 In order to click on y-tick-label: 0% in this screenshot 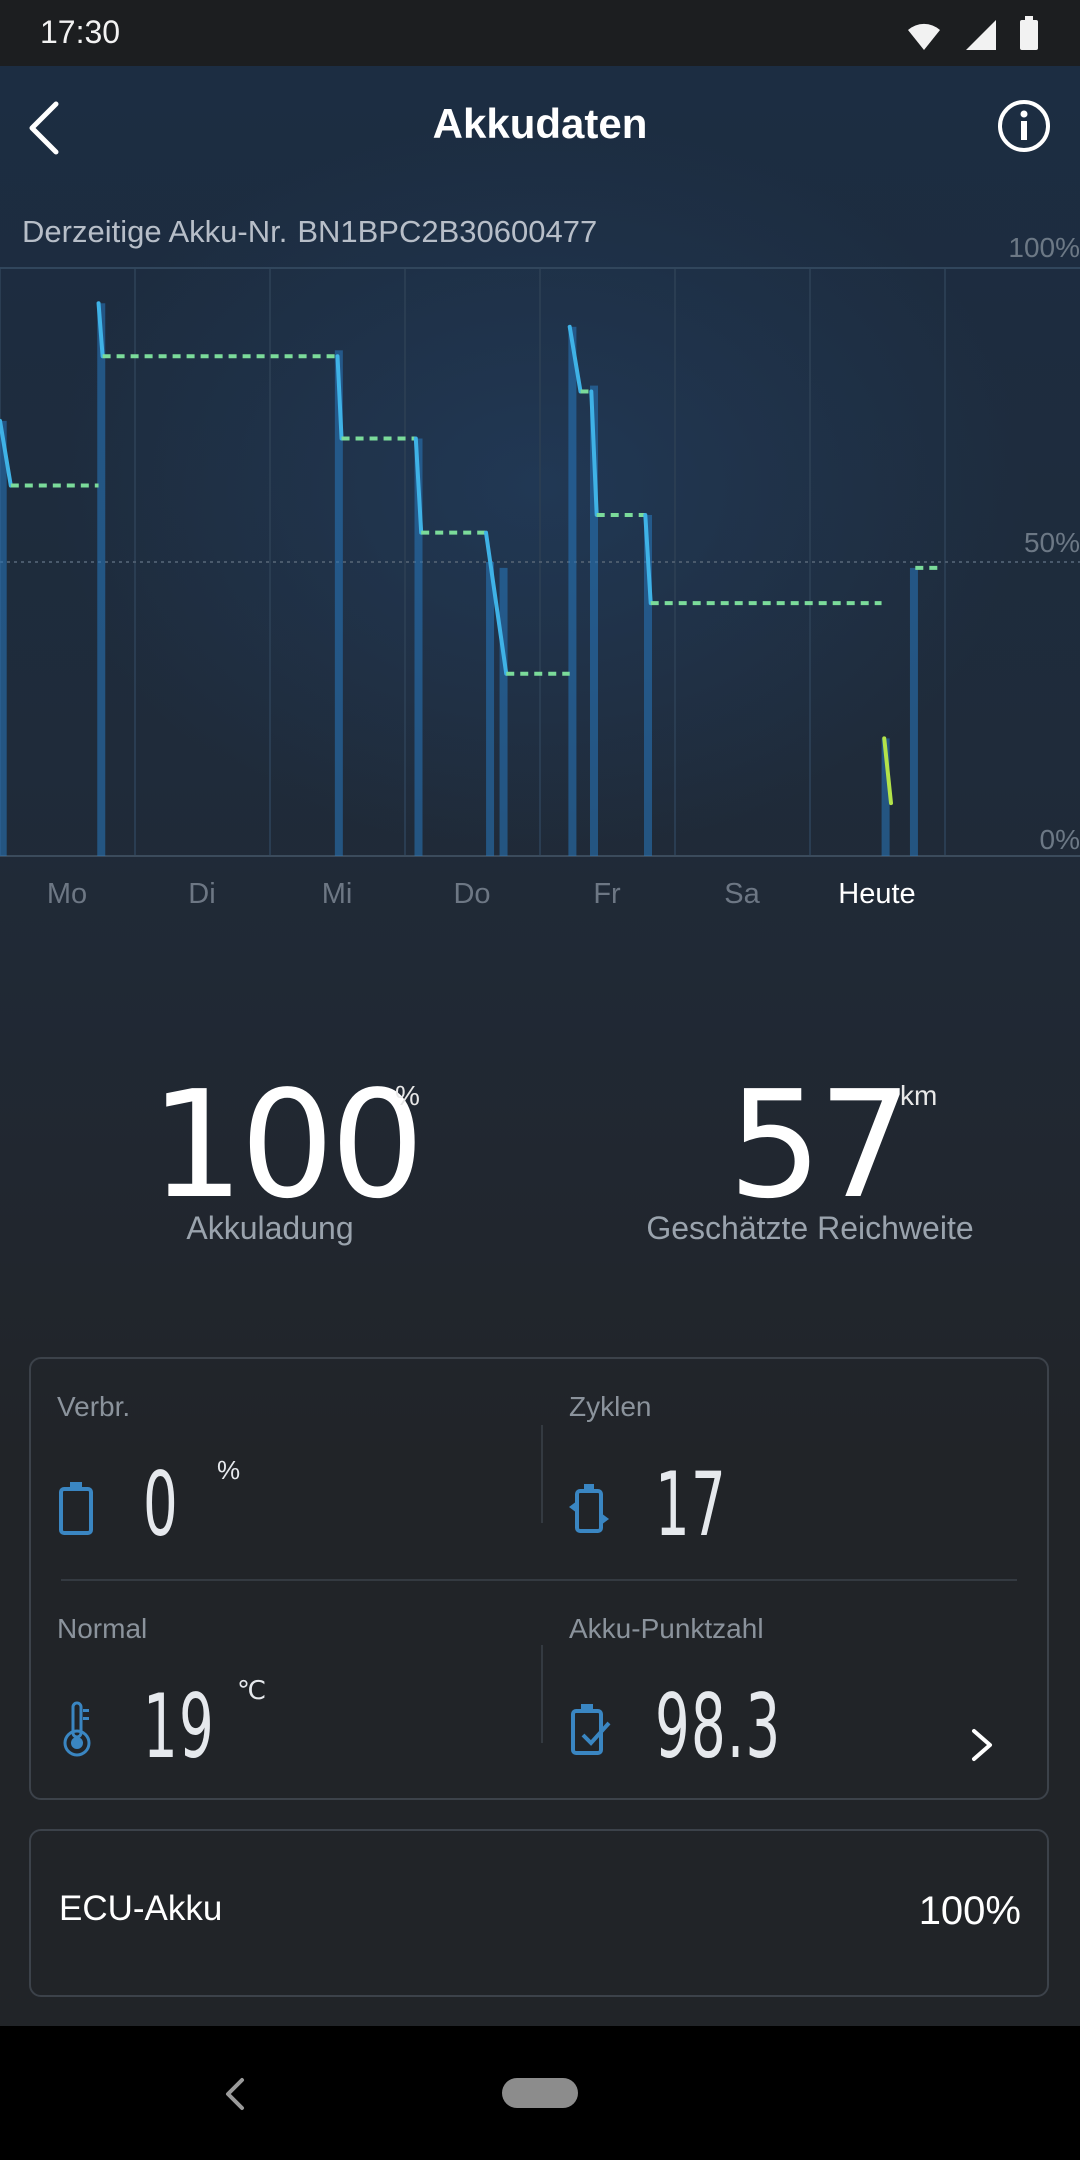, I will do `click(1059, 839)`.